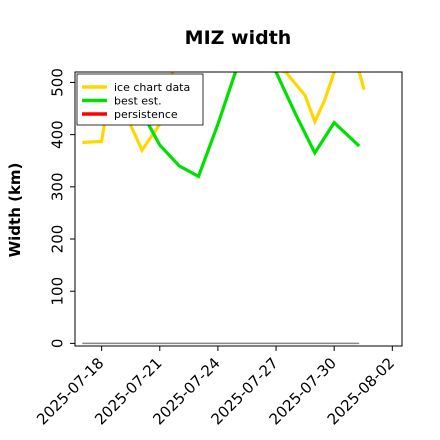  What do you see at coordinates (152, 87) in the screenshot?
I see `legend-label: ice chart data` at bounding box center [152, 87].